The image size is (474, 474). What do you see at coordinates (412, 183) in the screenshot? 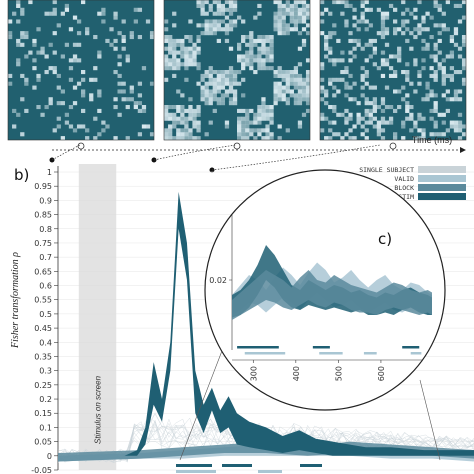
I see `legend: SINGLE SUBJECT VALID BLOCK STIM` at bounding box center [412, 183].